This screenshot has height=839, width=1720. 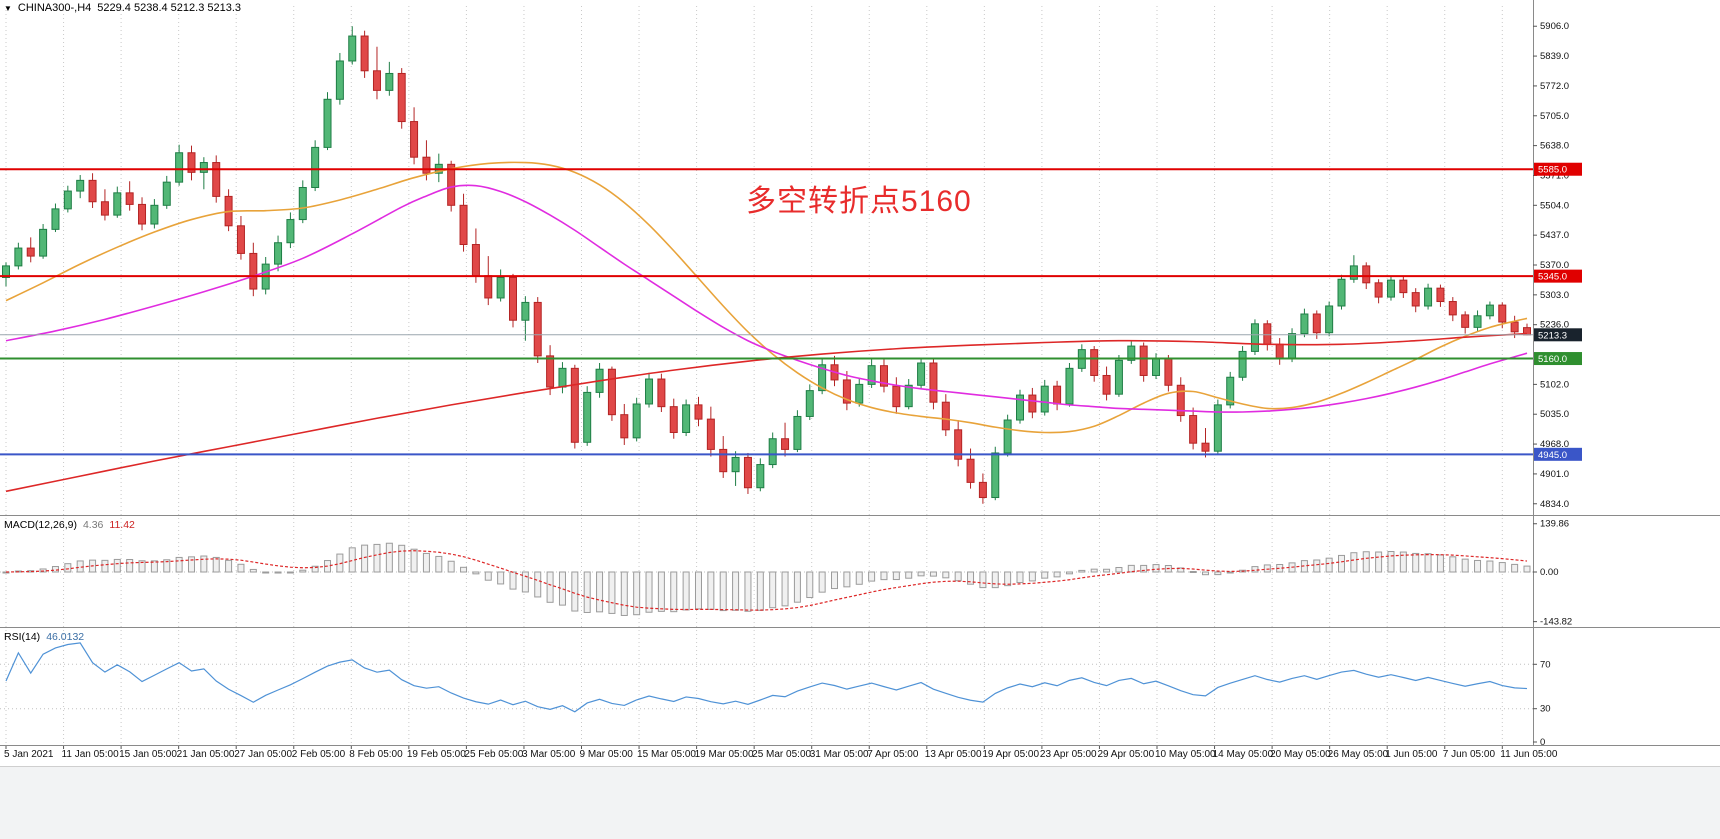 I want to click on date-label: 2 Feb 05:00, so click(x=319, y=754).